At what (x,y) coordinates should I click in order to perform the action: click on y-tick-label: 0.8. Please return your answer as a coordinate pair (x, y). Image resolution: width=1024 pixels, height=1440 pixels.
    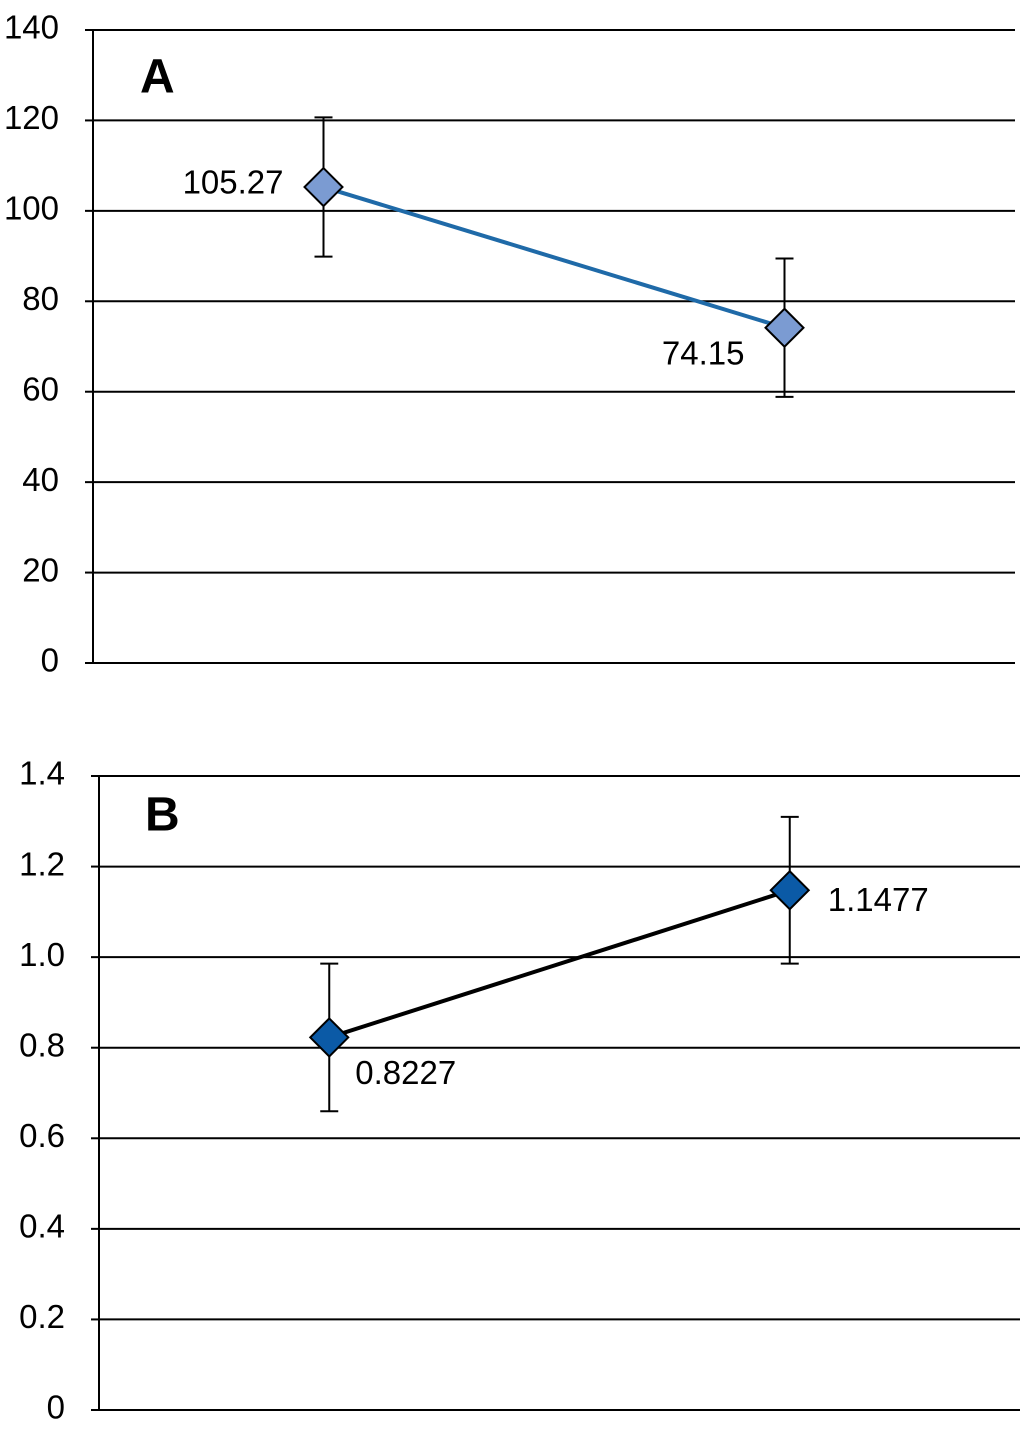
    Looking at the image, I should click on (42, 1044).